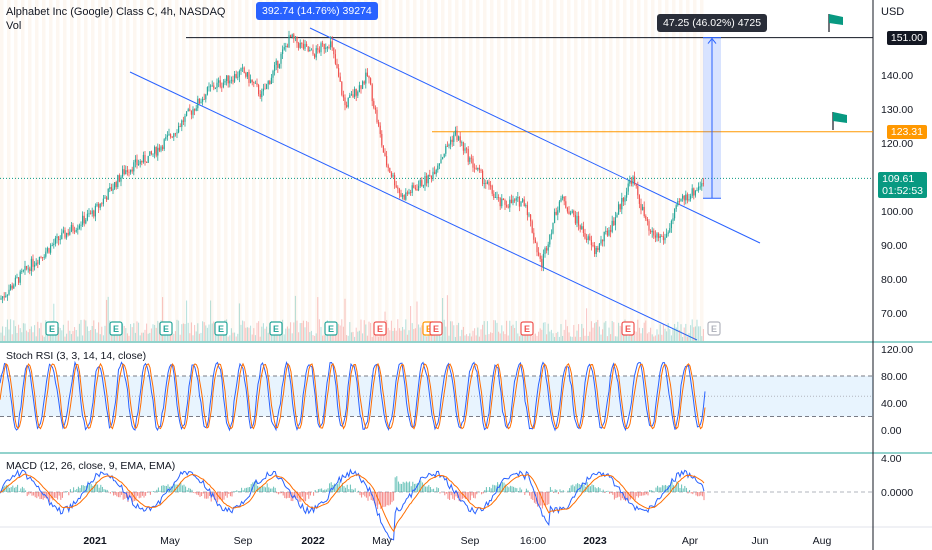 This screenshot has width=932, height=550. What do you see at coordinates (897, 76) in the screenshot?
I see `price-axis-tick: 140.00` at bounding box center [897, 76].